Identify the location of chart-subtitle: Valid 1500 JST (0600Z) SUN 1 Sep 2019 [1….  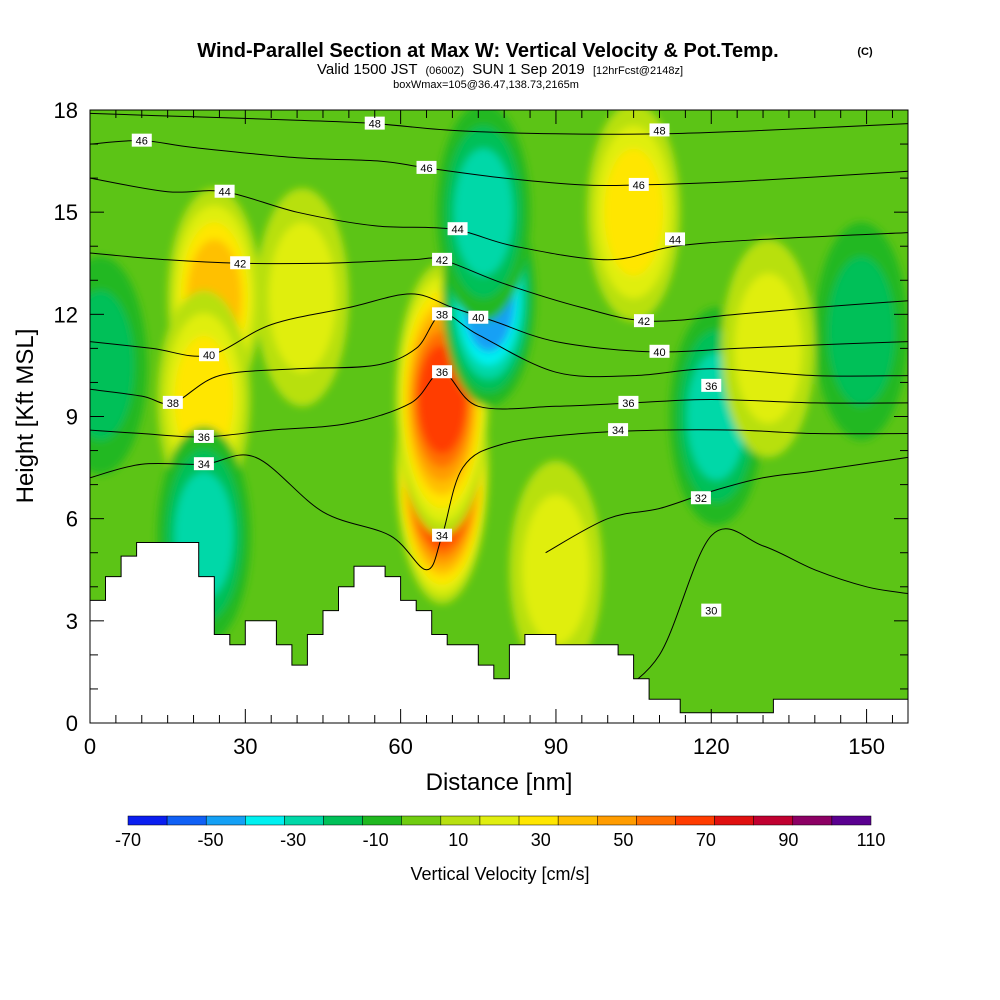
(500, 69).